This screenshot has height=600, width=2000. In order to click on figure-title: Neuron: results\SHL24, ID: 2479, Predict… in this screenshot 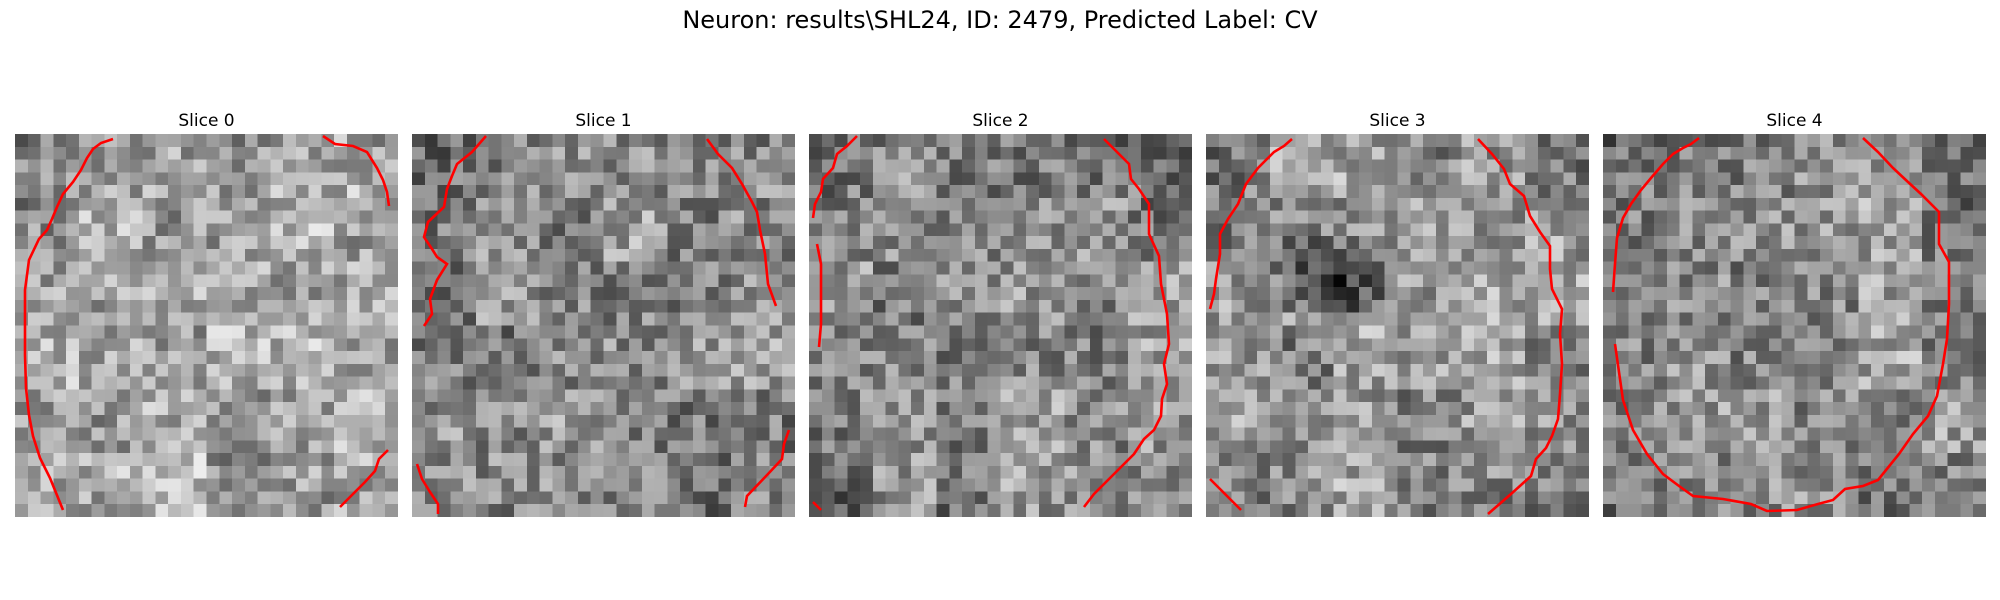, I will do `click(1000, 20)`.